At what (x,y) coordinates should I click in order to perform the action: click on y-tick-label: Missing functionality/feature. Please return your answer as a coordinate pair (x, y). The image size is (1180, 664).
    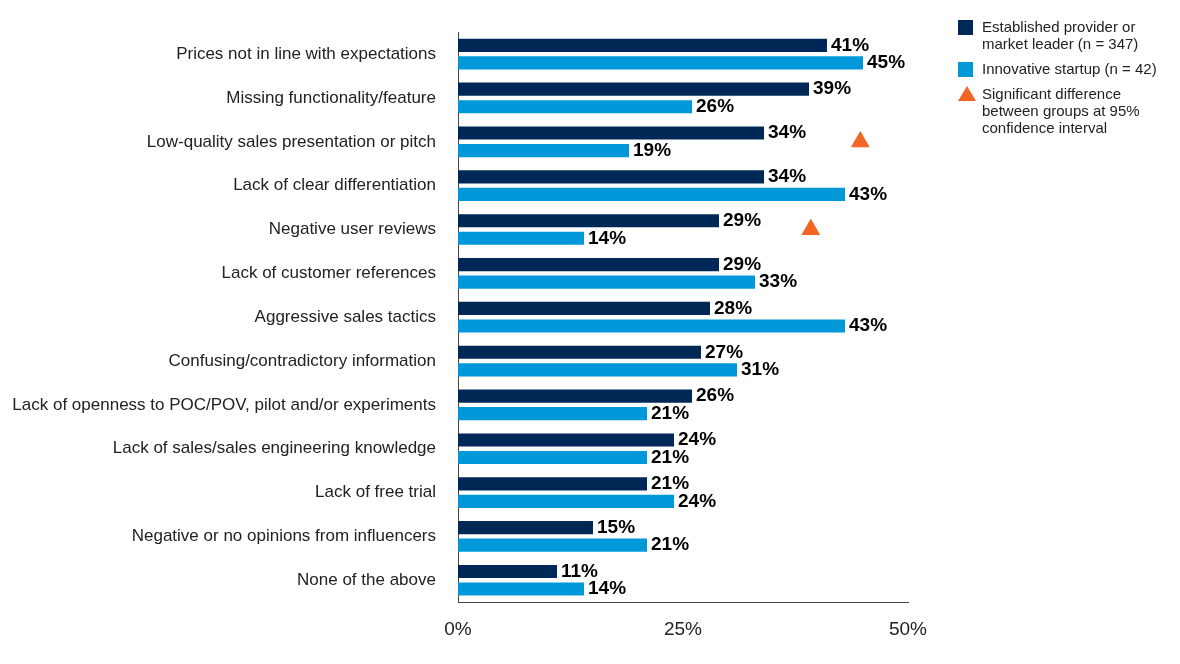
    Looking at the image, I should click on (331, 97).